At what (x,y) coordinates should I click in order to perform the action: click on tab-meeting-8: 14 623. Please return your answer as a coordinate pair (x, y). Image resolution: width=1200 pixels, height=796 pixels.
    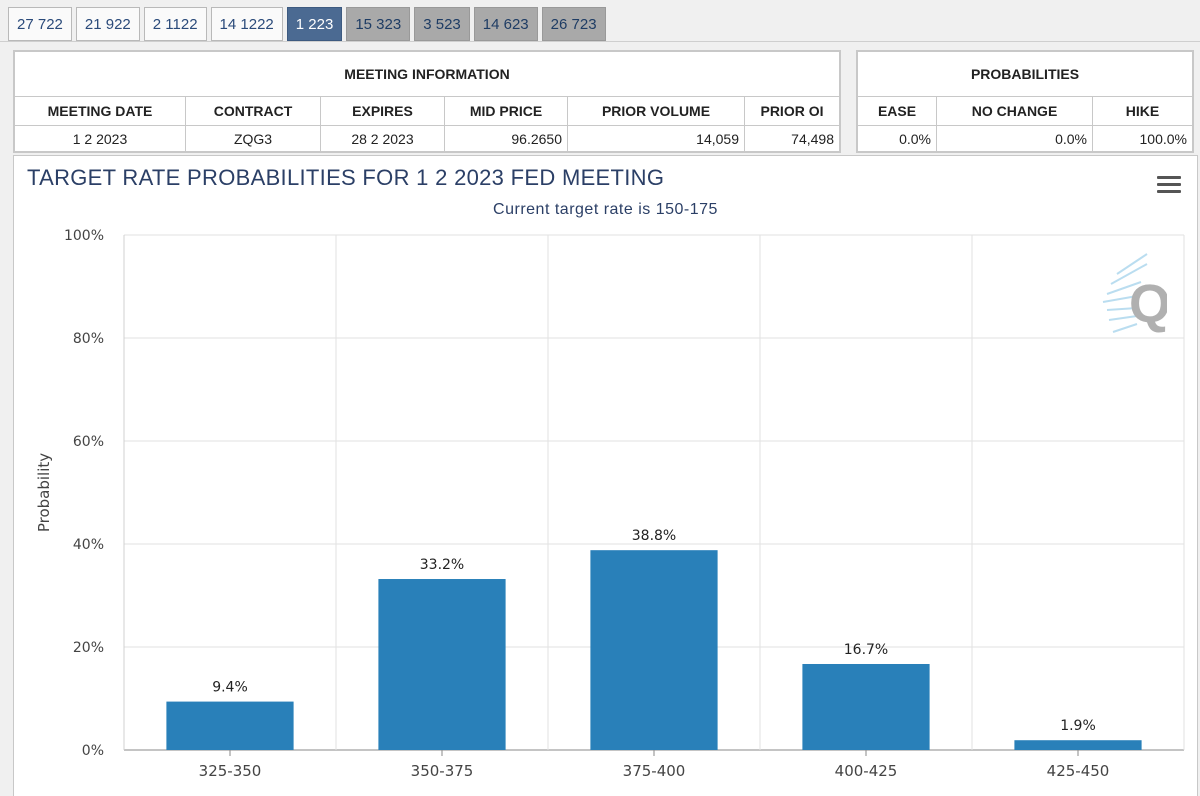
    Looking at the image, I should click on (505, 24).